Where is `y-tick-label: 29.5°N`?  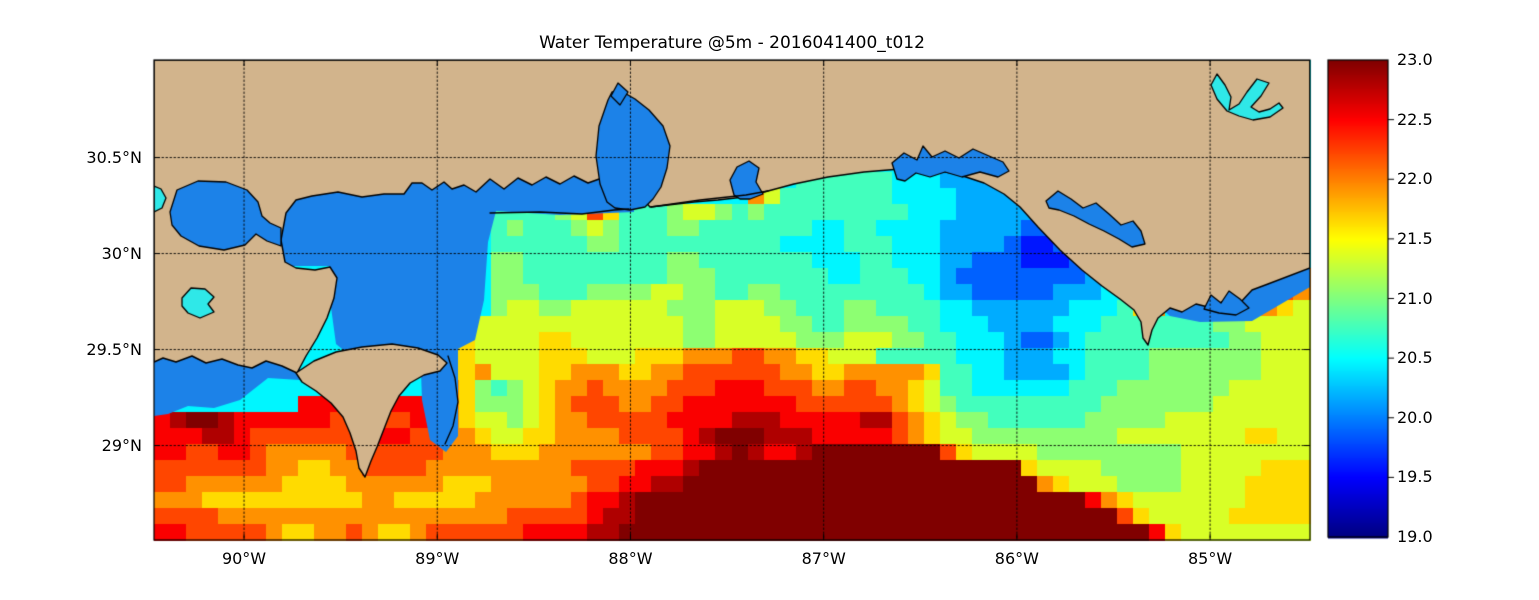 y-tick-label: 29.5°N is located at coordinates (114, 349).